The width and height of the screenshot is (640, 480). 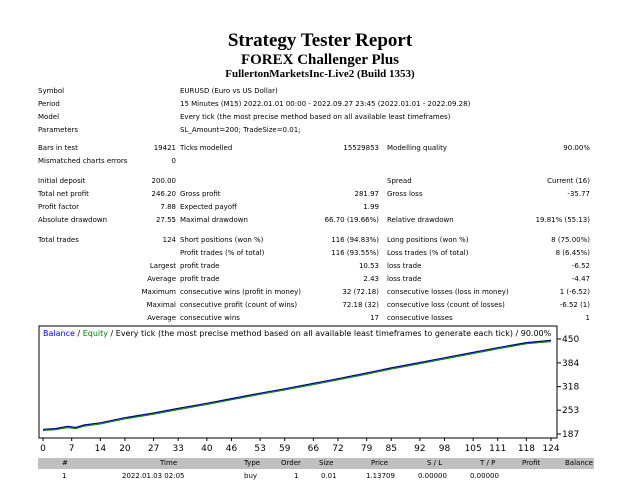 I want to click on trade-order: 1, so click(x=296, y=476).